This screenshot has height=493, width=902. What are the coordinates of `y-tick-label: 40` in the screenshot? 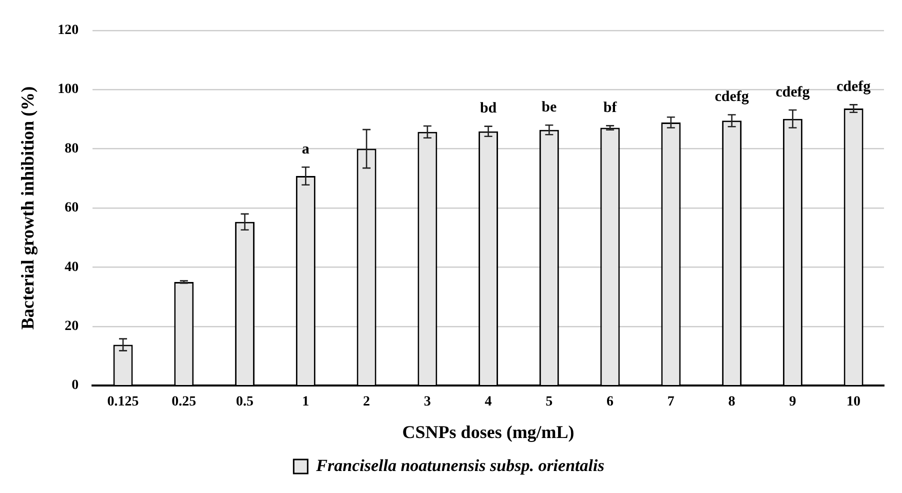 It's located at (71, 267).